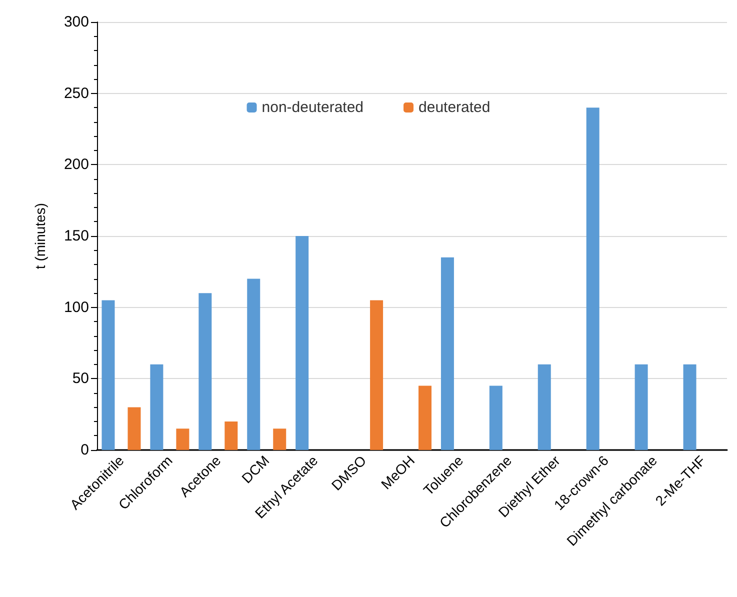  What do you see at coordinates (76, 307) in the screenshot?
I see `y-tick-label: 100` at bounding box center [76, 307].